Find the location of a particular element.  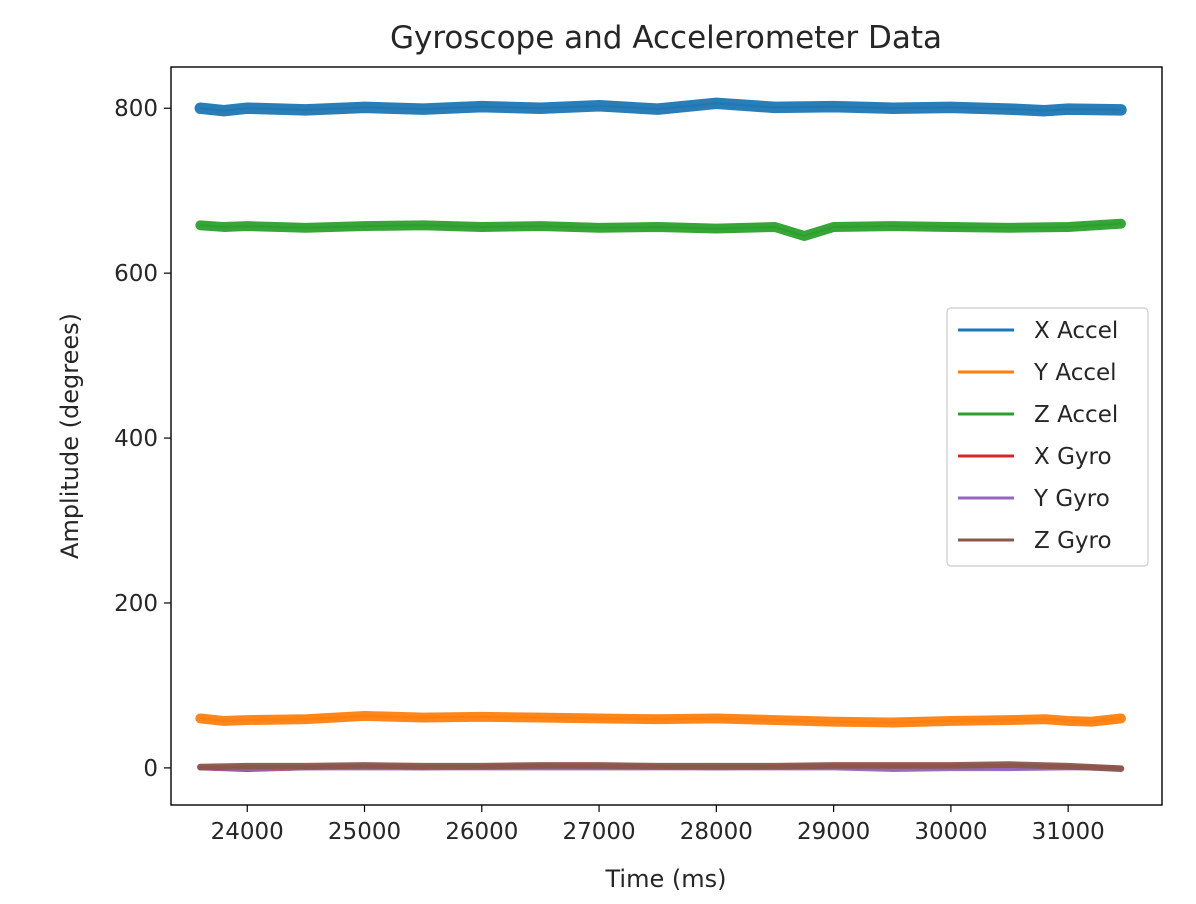

x-tick-label: 31000 is located at coordinates (1068, 832).